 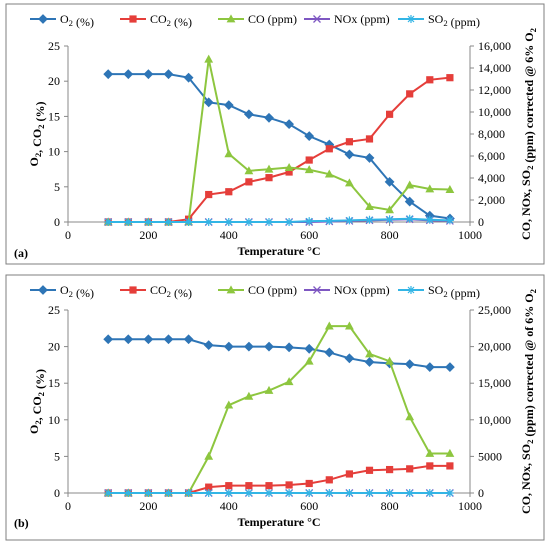 What do you see at coordinates (54, 310) in the screenshot?
I see `y-left-tick-label: 25` at bounding box center [54, 310].